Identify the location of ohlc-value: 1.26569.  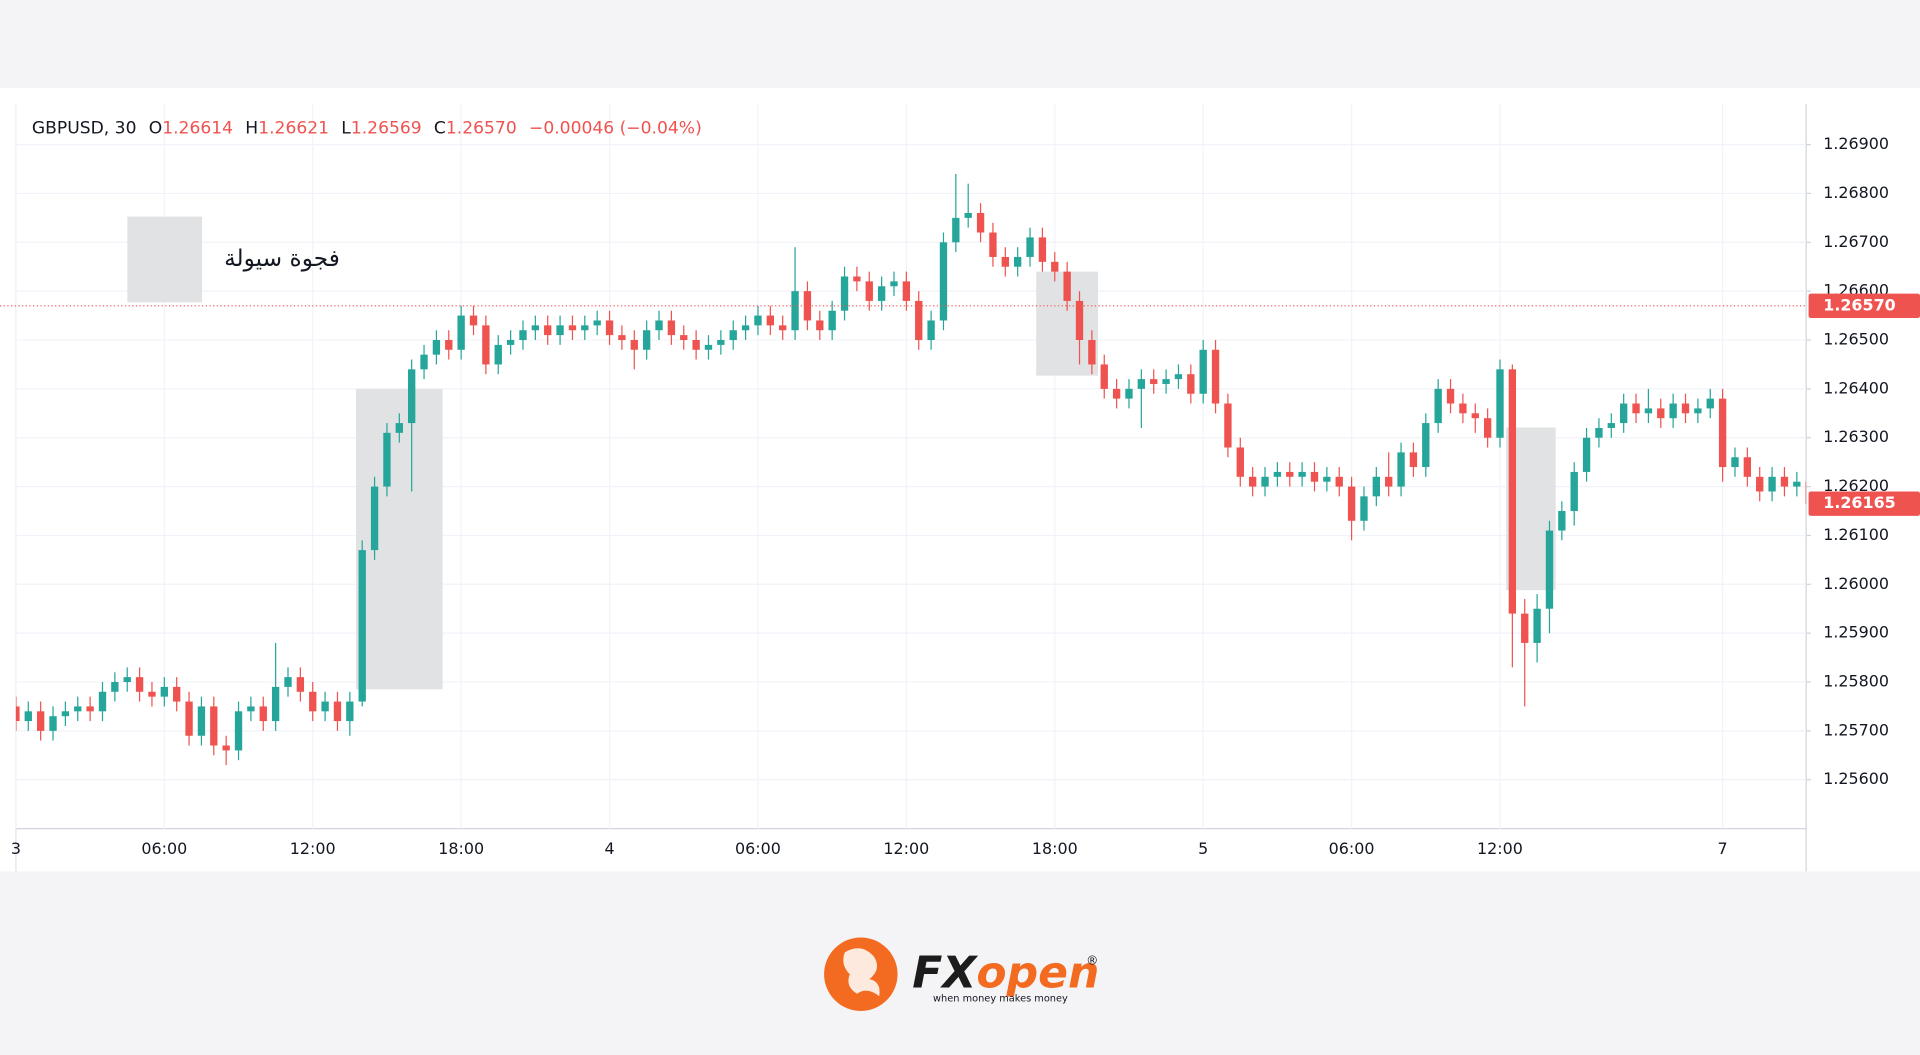
(386, 129).